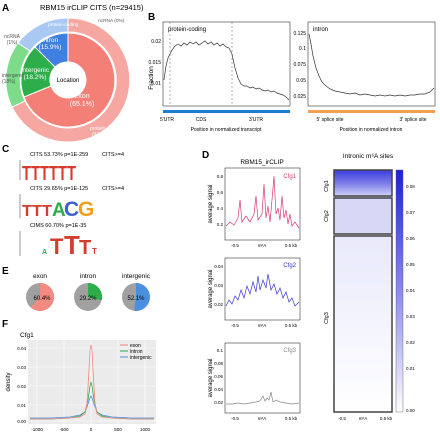  I want to click on svg-text: C, so click(71, 209).